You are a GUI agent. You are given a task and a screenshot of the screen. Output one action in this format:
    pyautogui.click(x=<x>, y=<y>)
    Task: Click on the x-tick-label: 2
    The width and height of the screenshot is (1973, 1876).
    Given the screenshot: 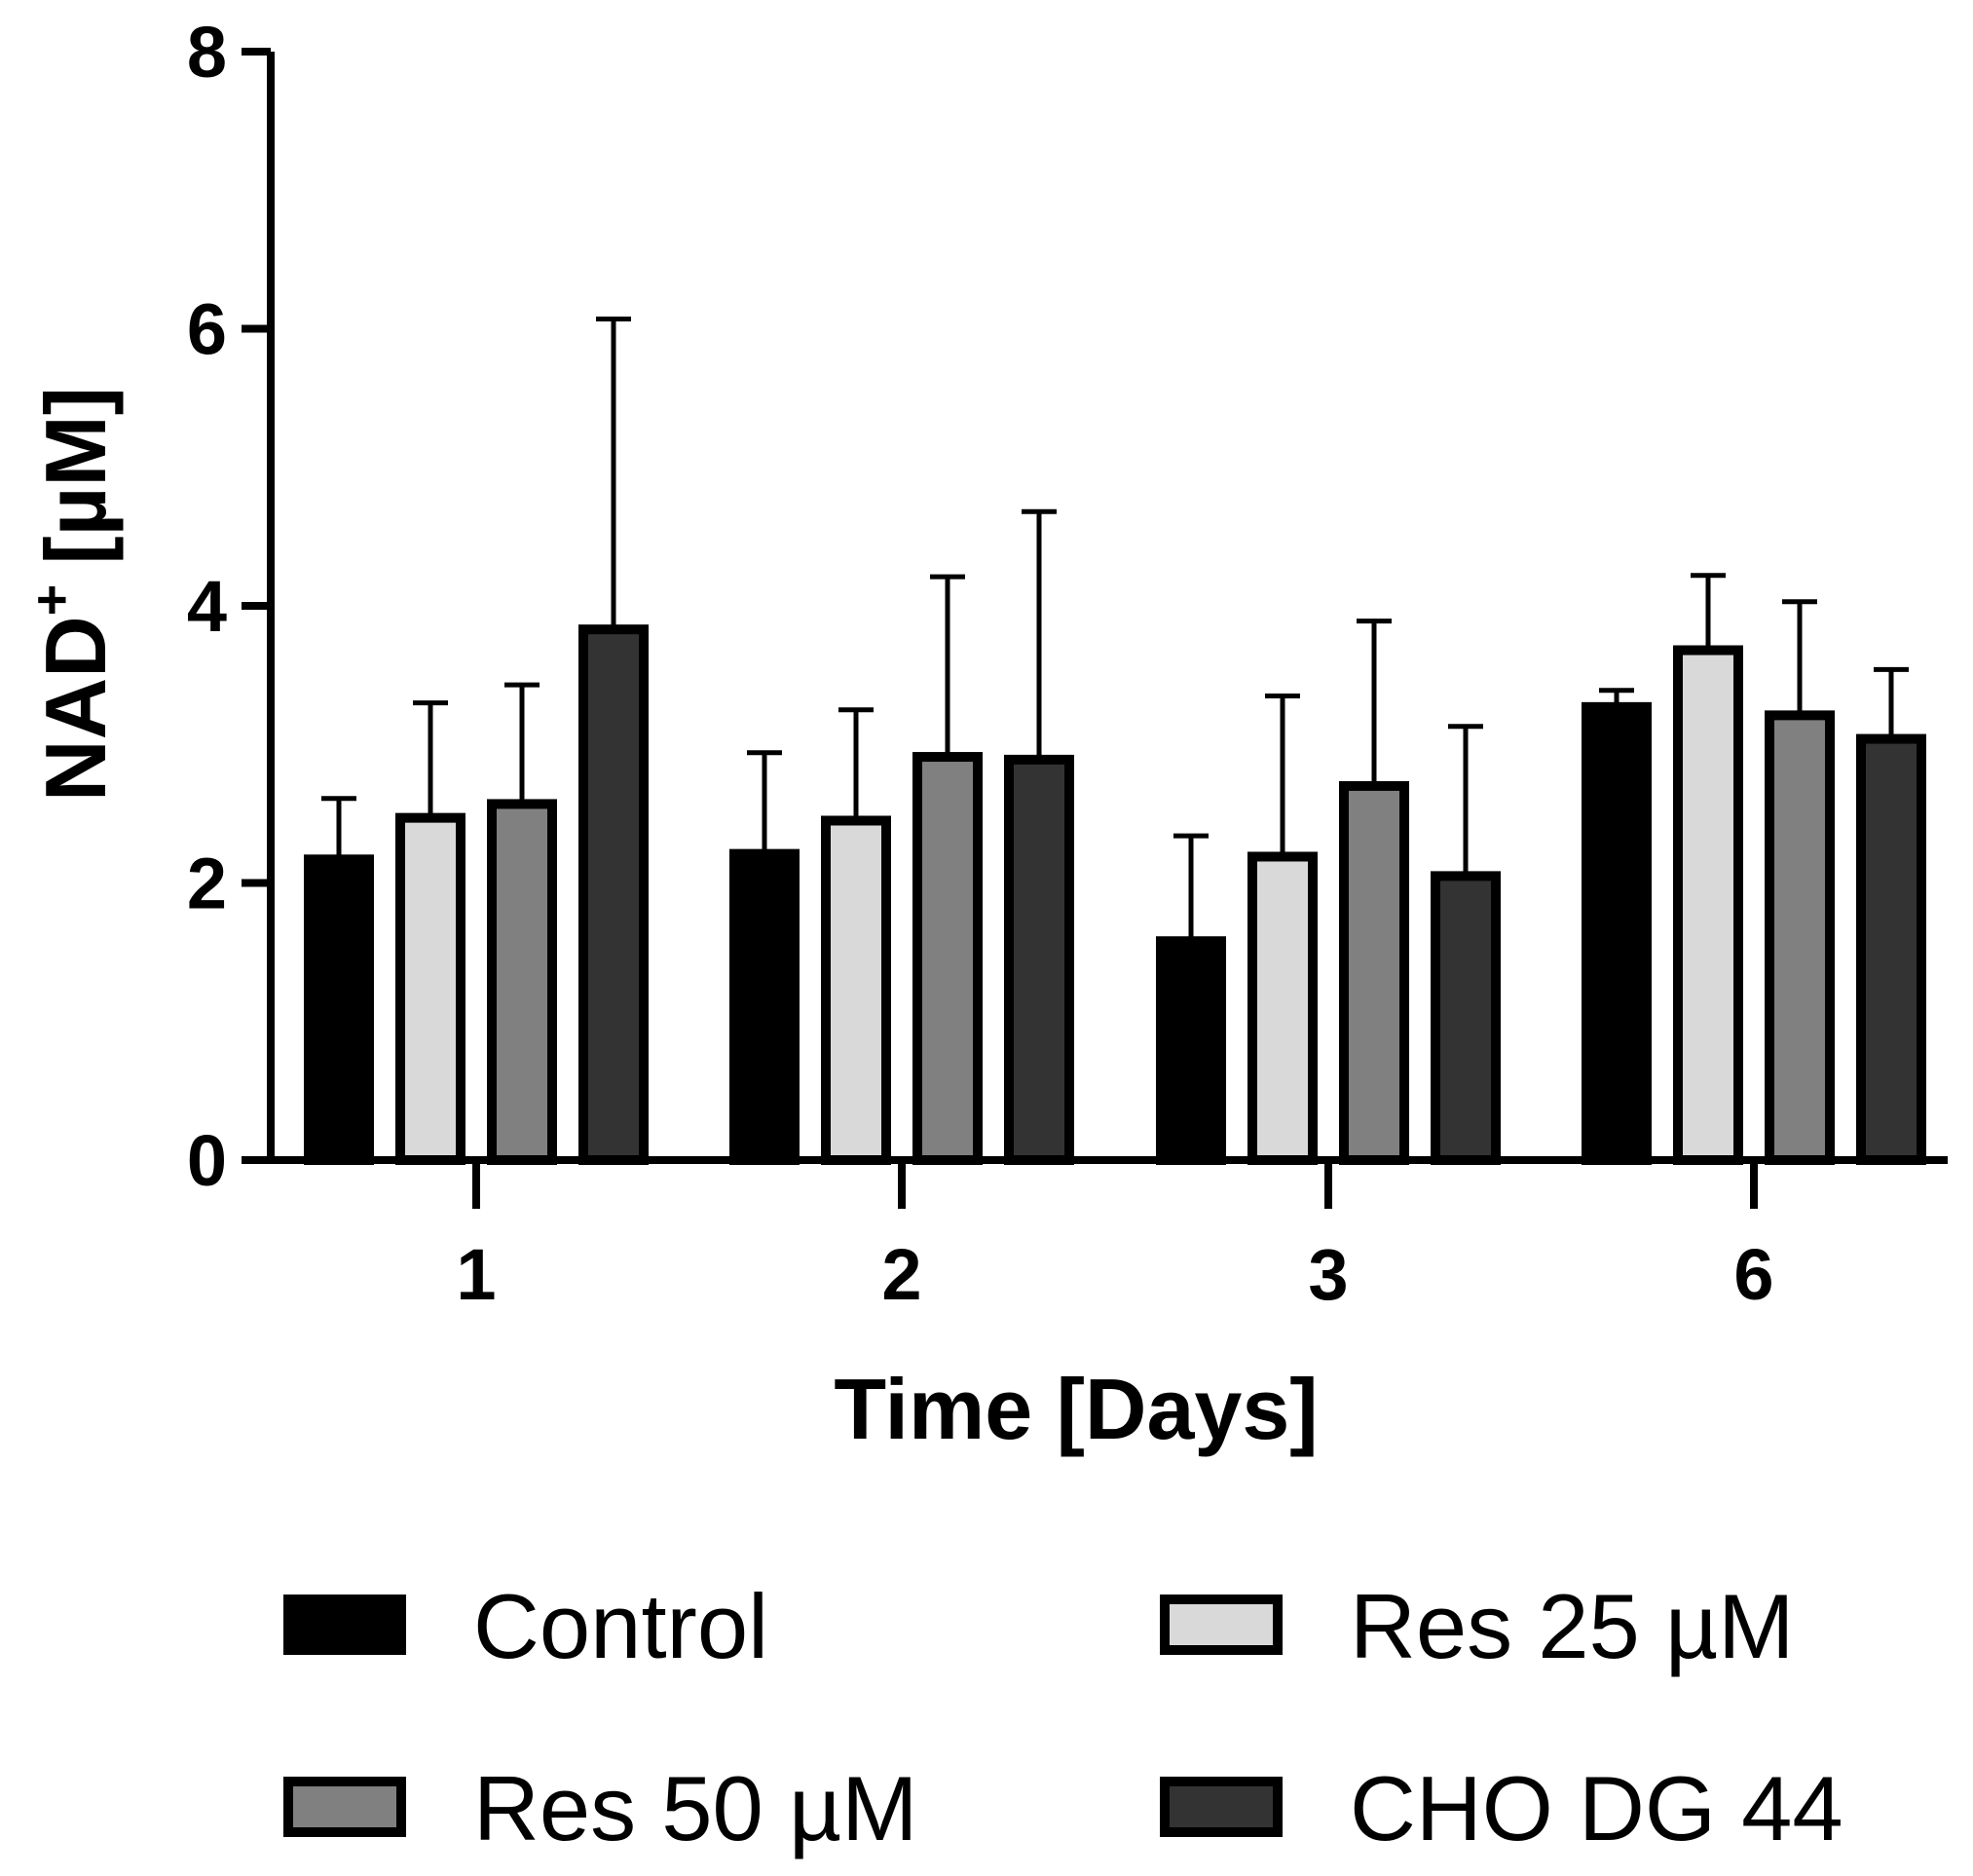 What is the action you would take?
    pyautogui.click(x=901, y=1275)
    